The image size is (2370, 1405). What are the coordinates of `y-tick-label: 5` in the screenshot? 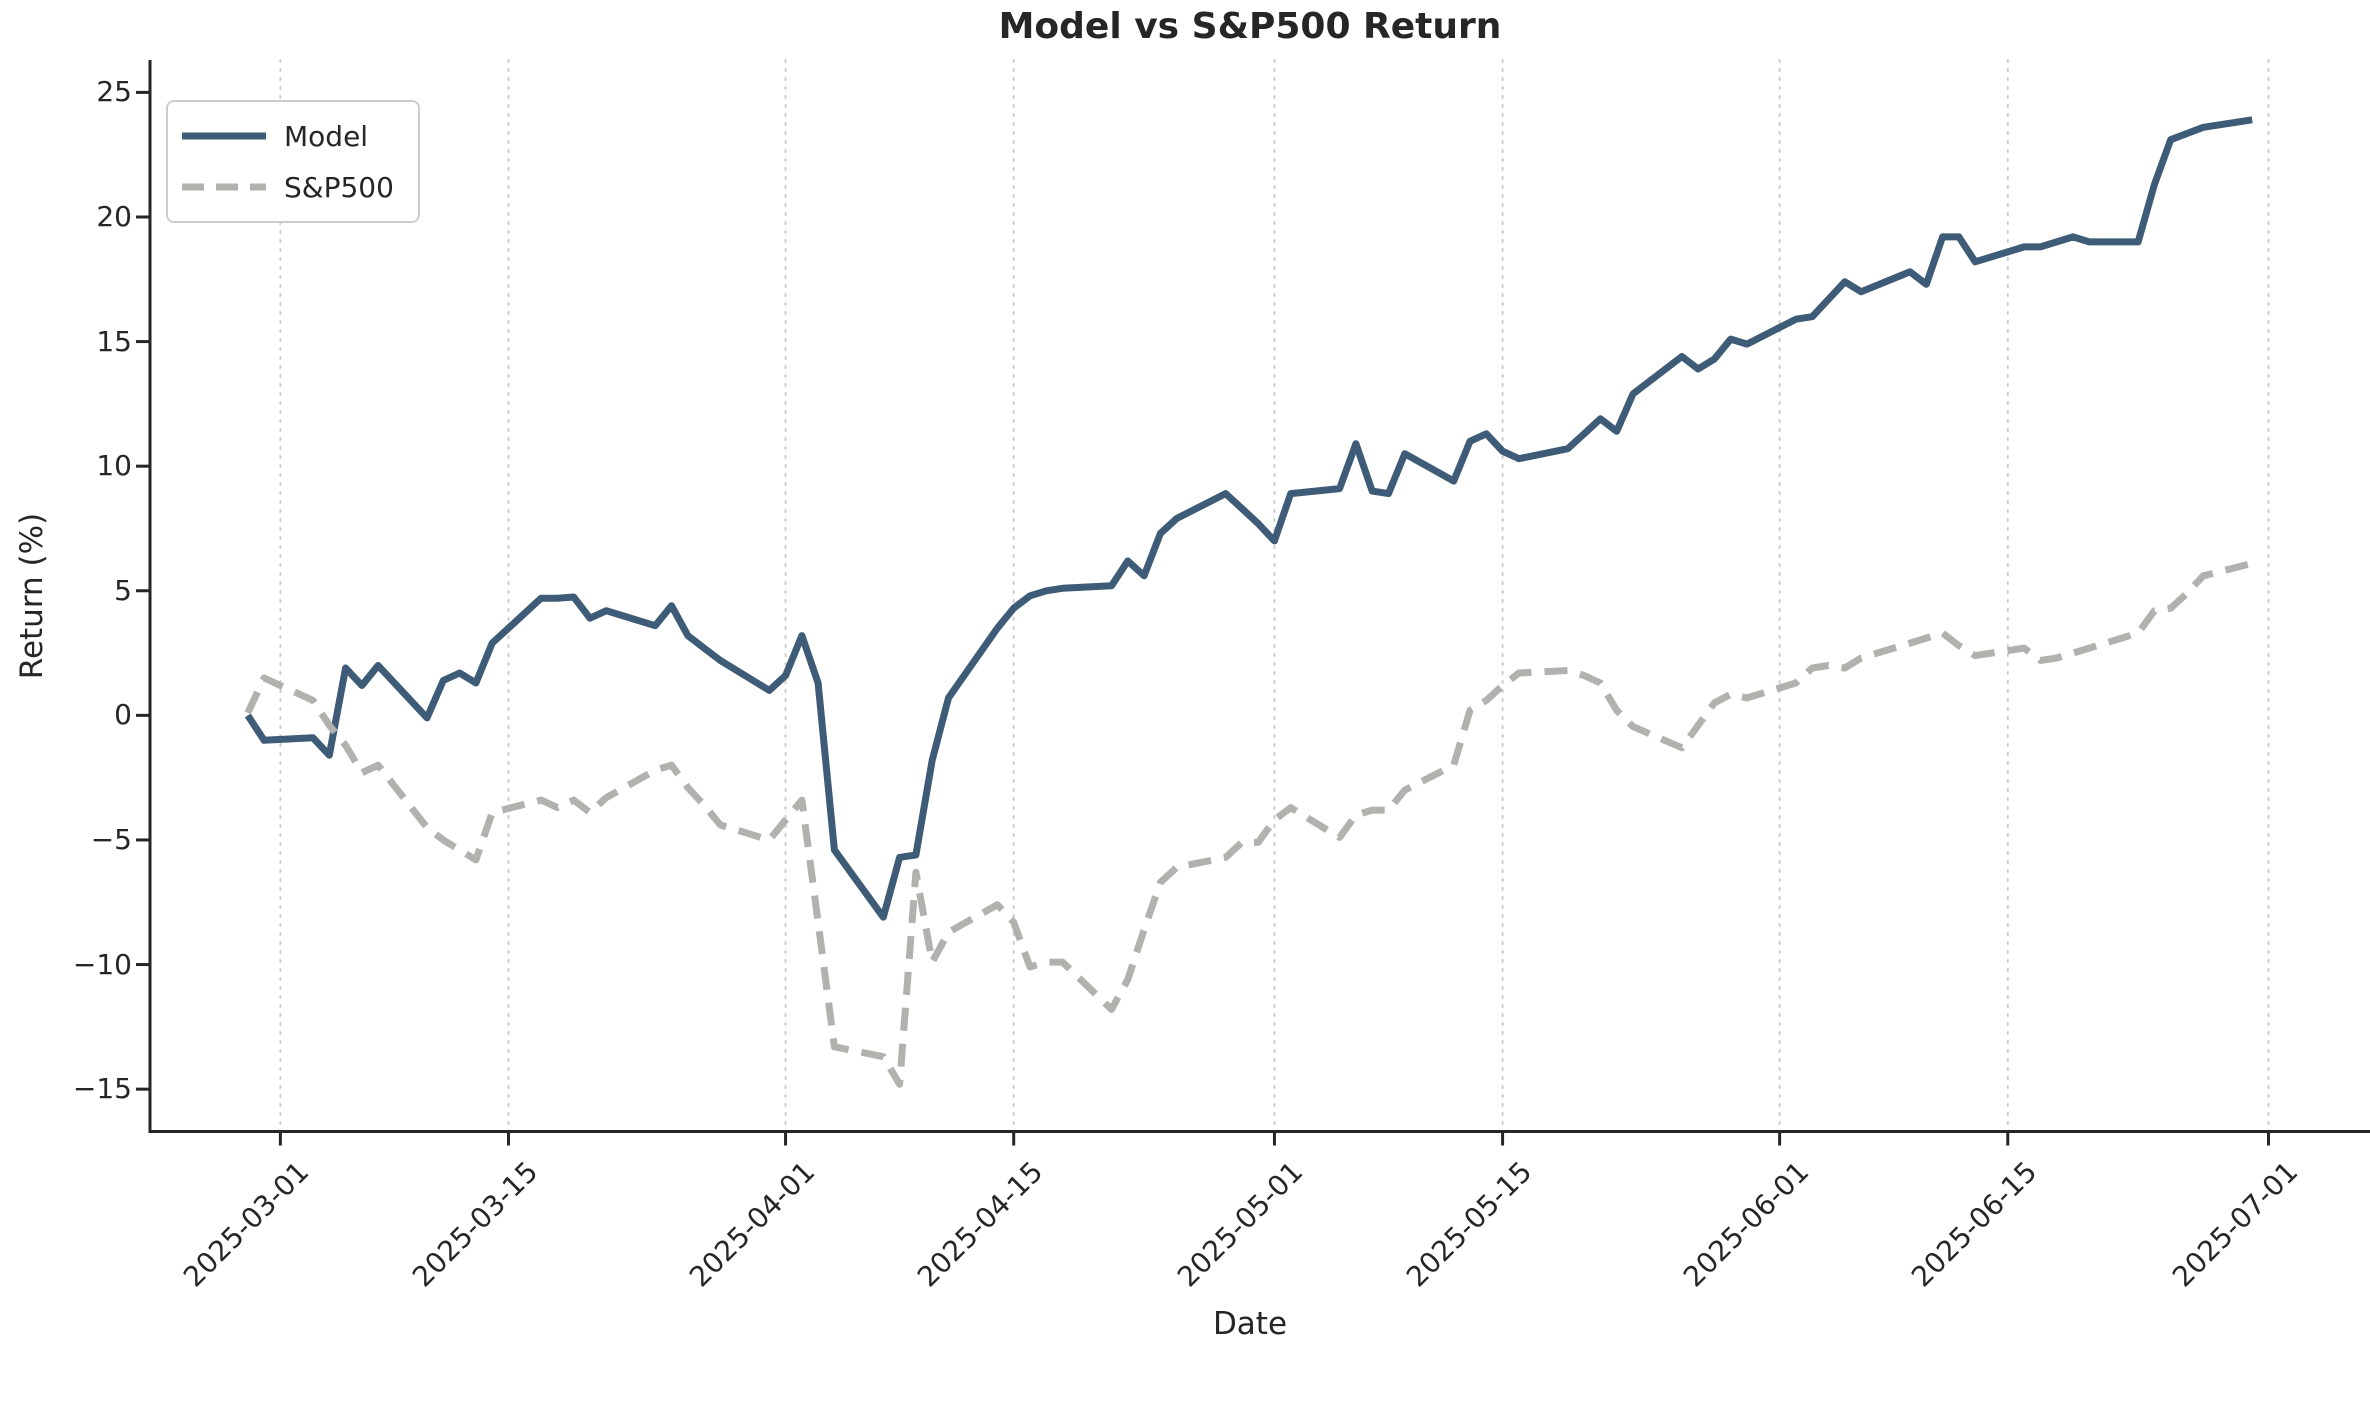 It's located at (123, 590).